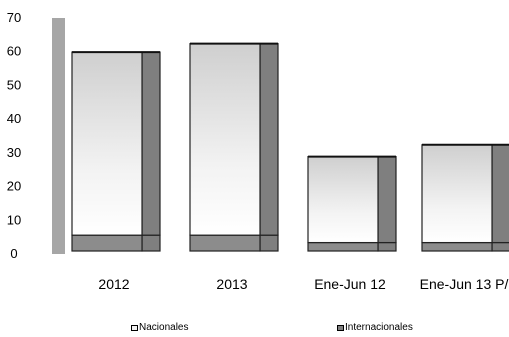 The width and height of the screenshot is (509, 337). I want to click on x-axis: 2012 2013 Ene-Jun 12 Ene-Jun 13 P/, so click(303, 284).